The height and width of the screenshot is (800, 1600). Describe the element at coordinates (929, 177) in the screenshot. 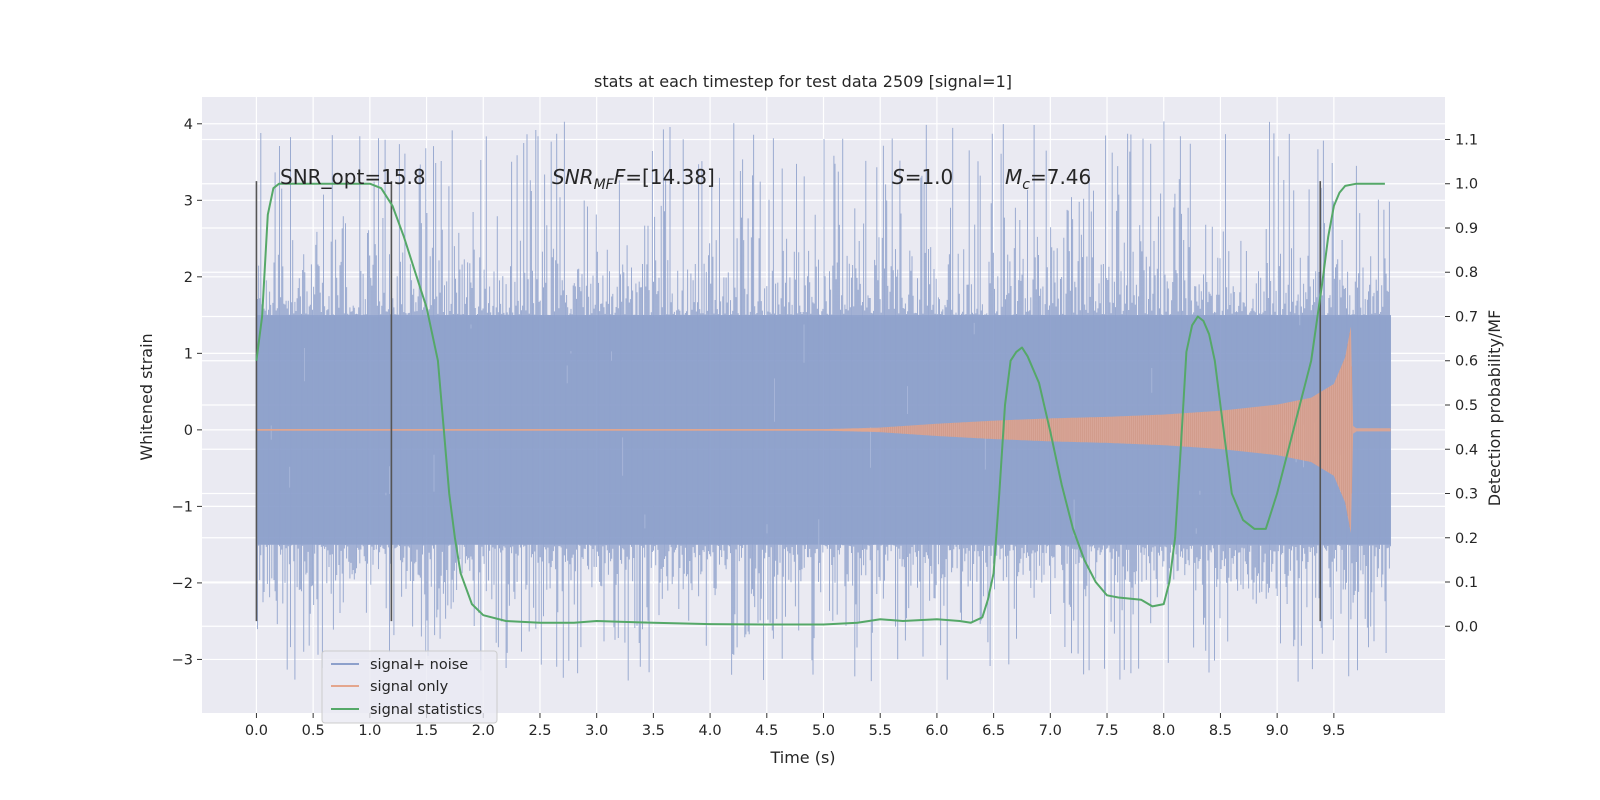

I see `annotation-s-value: =1.0` at that location.